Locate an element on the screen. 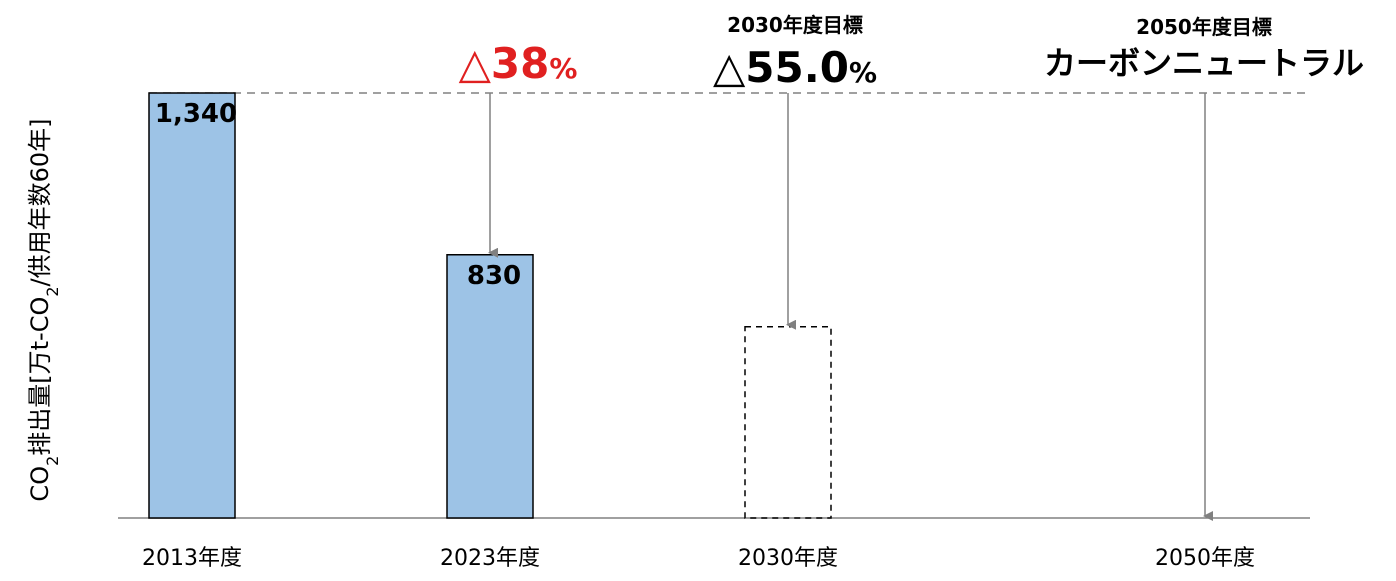  annotation-heading-2030年度: 2030年度目標 is located at coordinates (795, 25).